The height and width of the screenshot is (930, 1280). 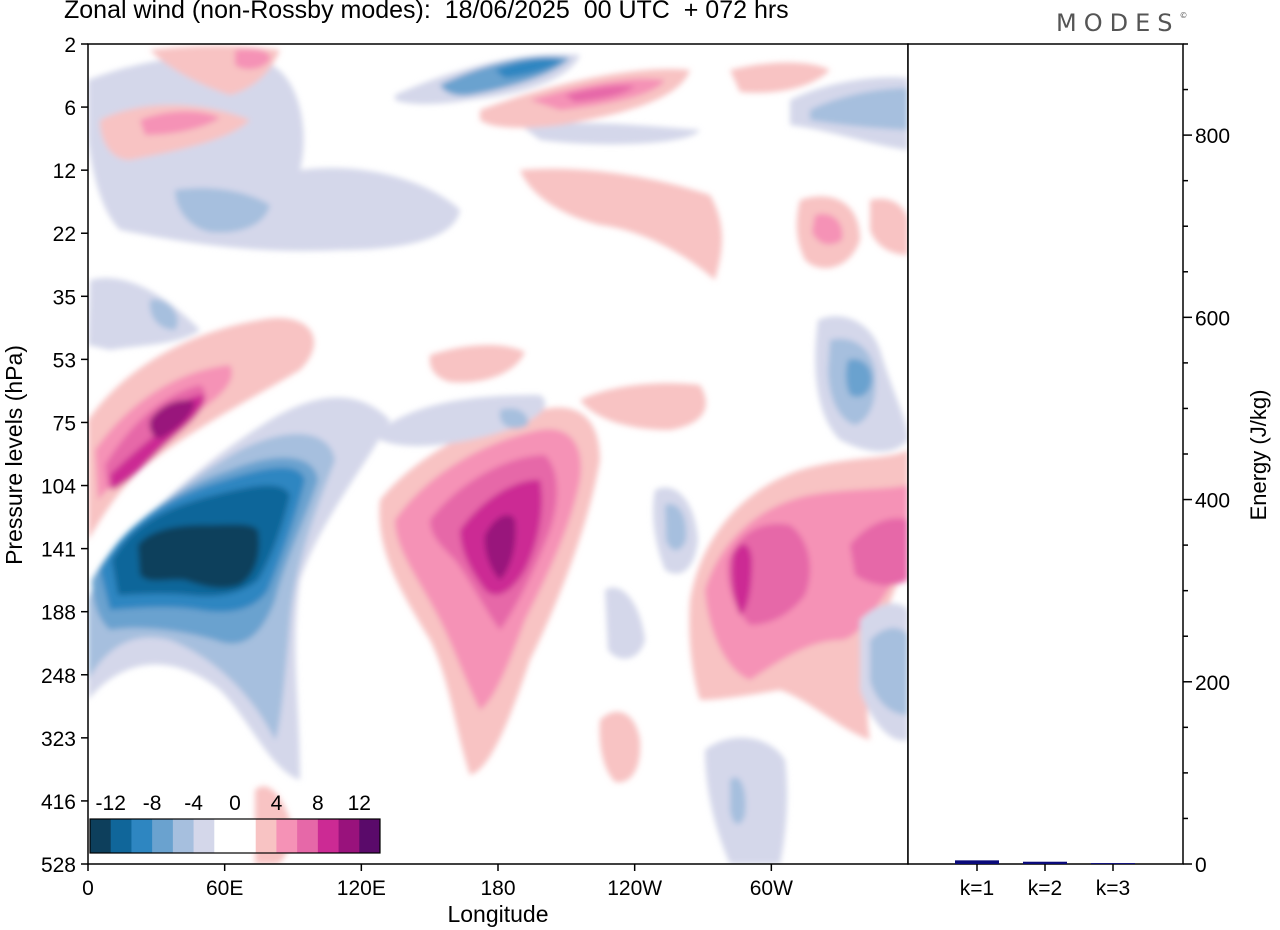 I want to click on colorbar-label: 12, so click(x=359, y=803).